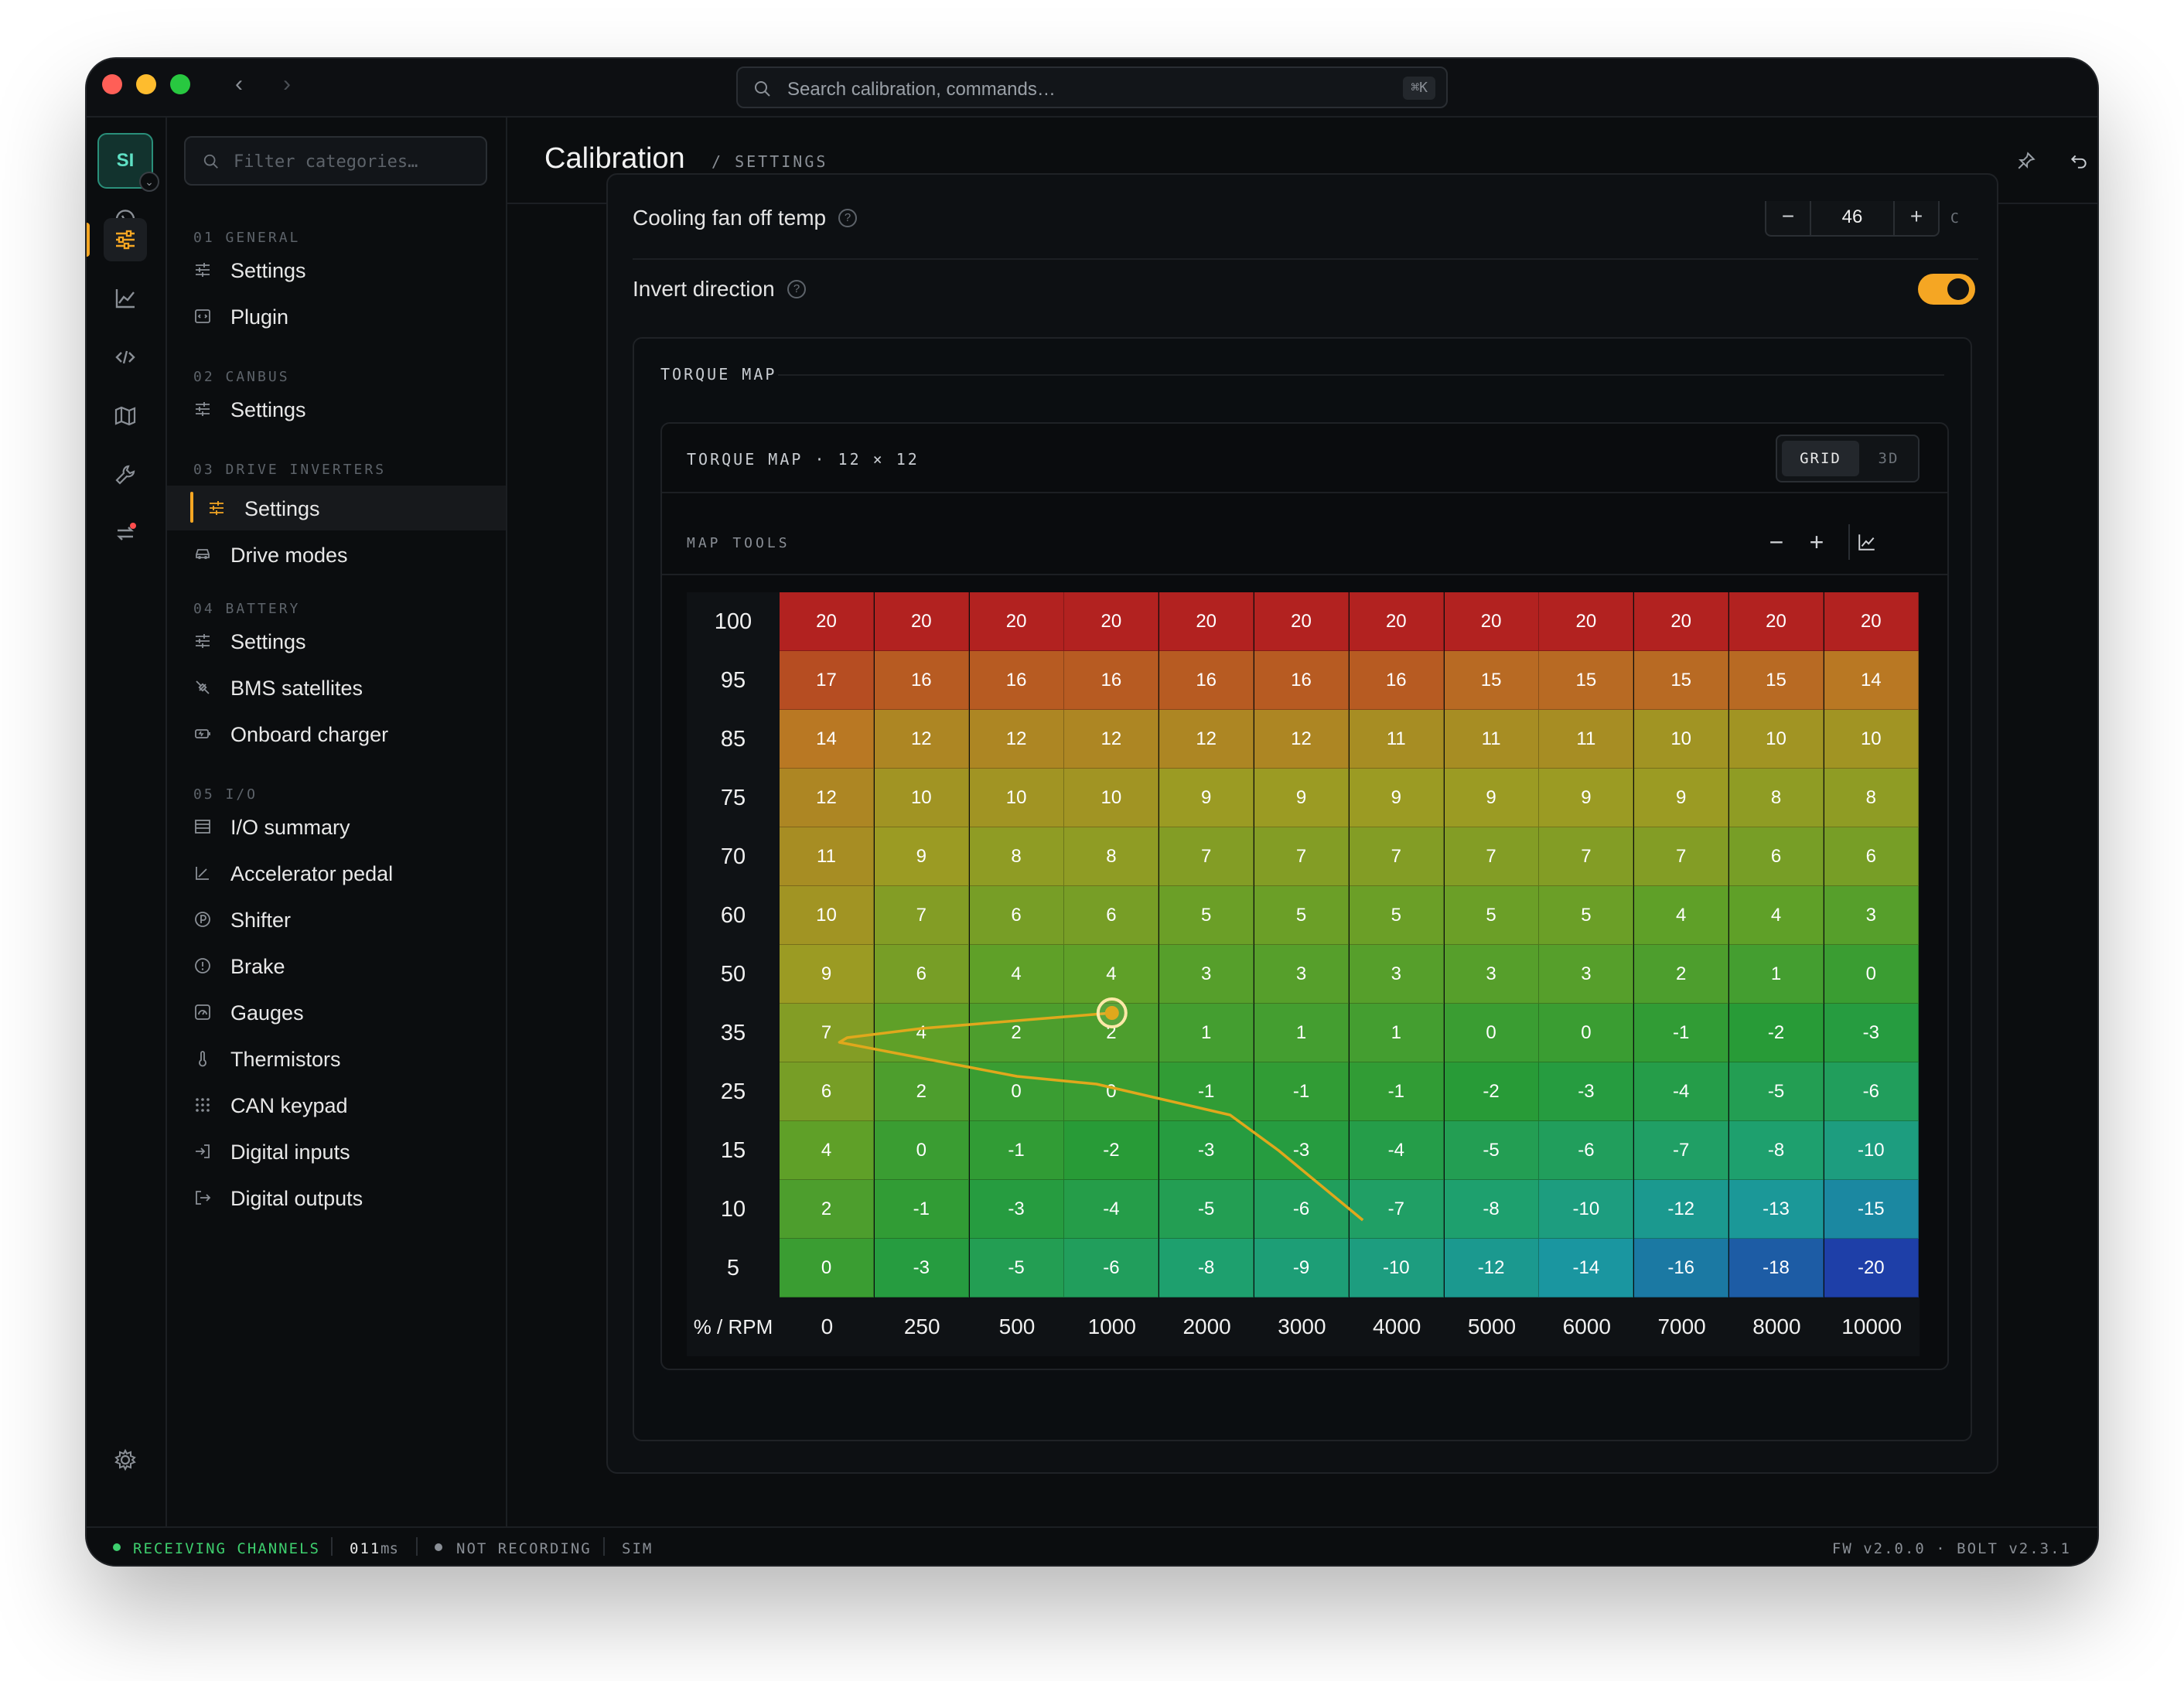  I want to click on sidebar-item-inverter-settings: Settings, so click(336, 508).